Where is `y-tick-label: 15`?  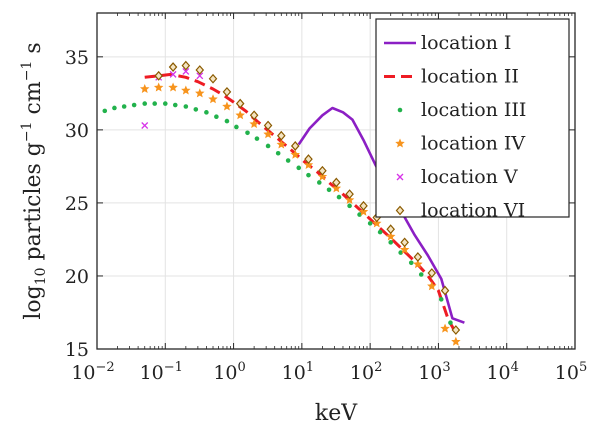
y-tick-label: 15 is located at coordinates (77, 350).